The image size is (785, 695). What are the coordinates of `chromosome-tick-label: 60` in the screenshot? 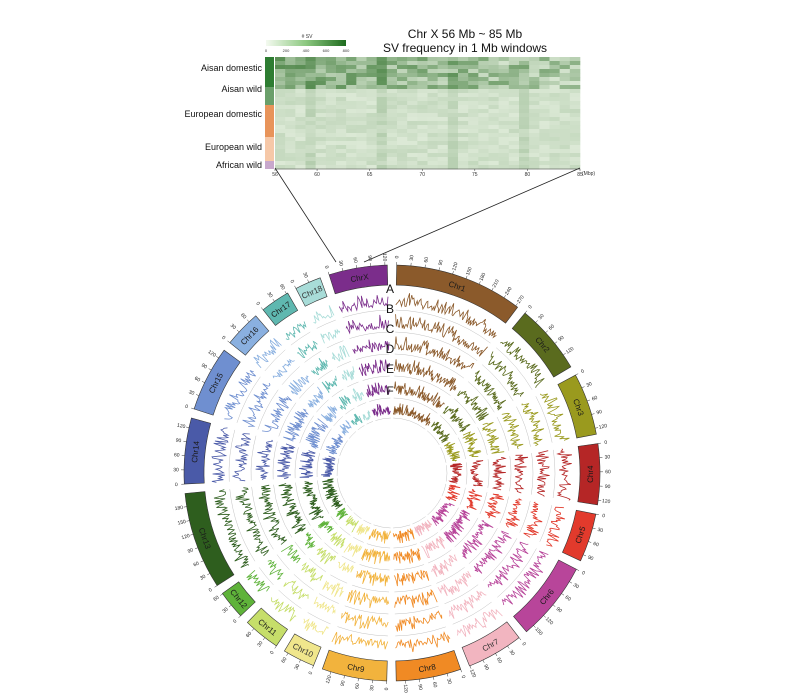 It's located at (177, 455).